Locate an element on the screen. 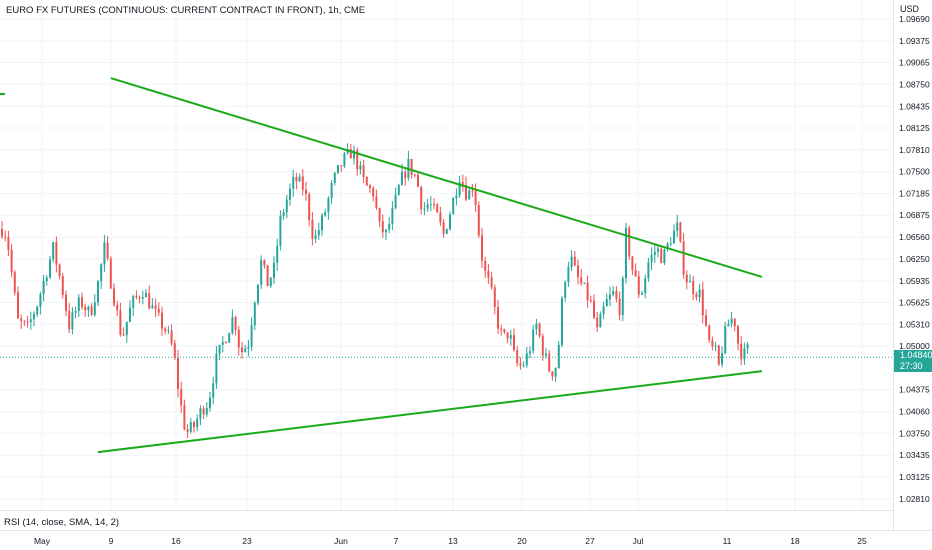 The width and height of the screenshot is (932, 550). bar-countdown-tag: 27:30 is located at coordinates (913, 366).